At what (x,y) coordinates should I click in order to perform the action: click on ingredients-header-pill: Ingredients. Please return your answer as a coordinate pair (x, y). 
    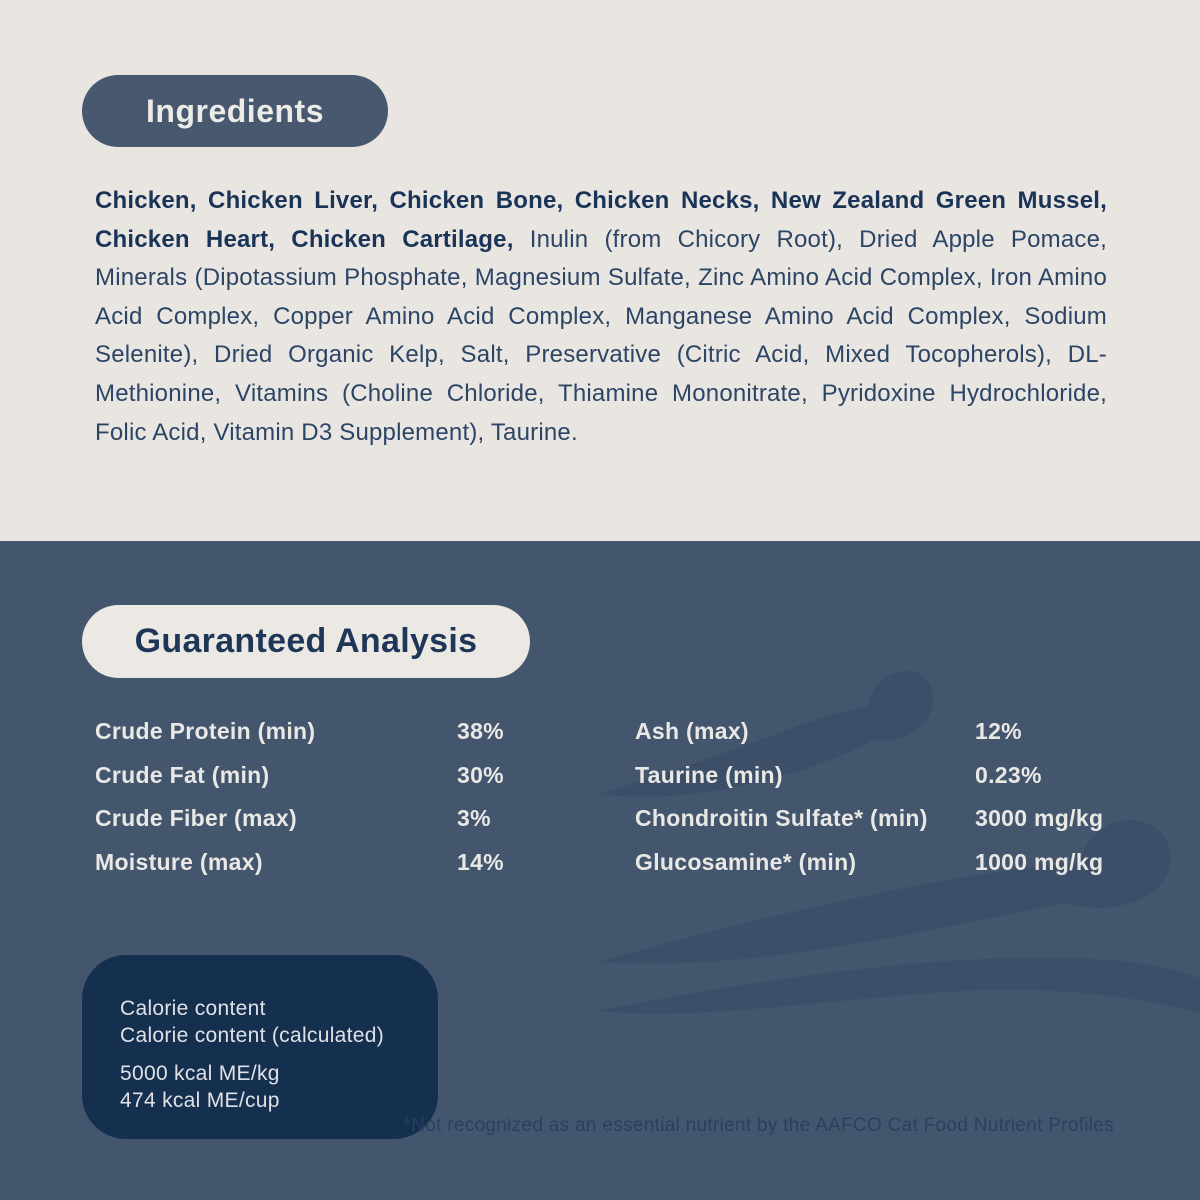
    Looking at the image, I should click on (235, 111).